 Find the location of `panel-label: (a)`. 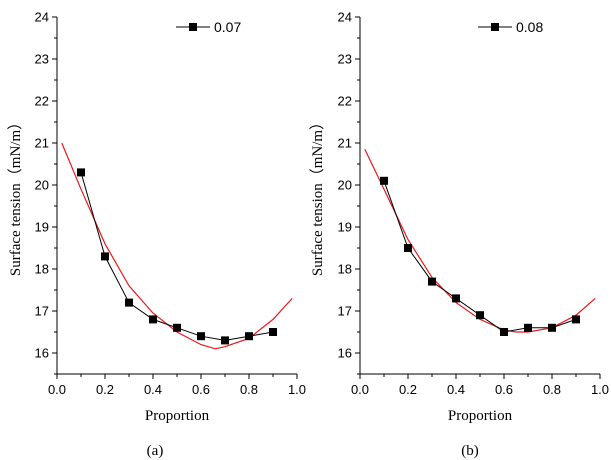

panel-label: (a) is located at coordinates (155, 451).